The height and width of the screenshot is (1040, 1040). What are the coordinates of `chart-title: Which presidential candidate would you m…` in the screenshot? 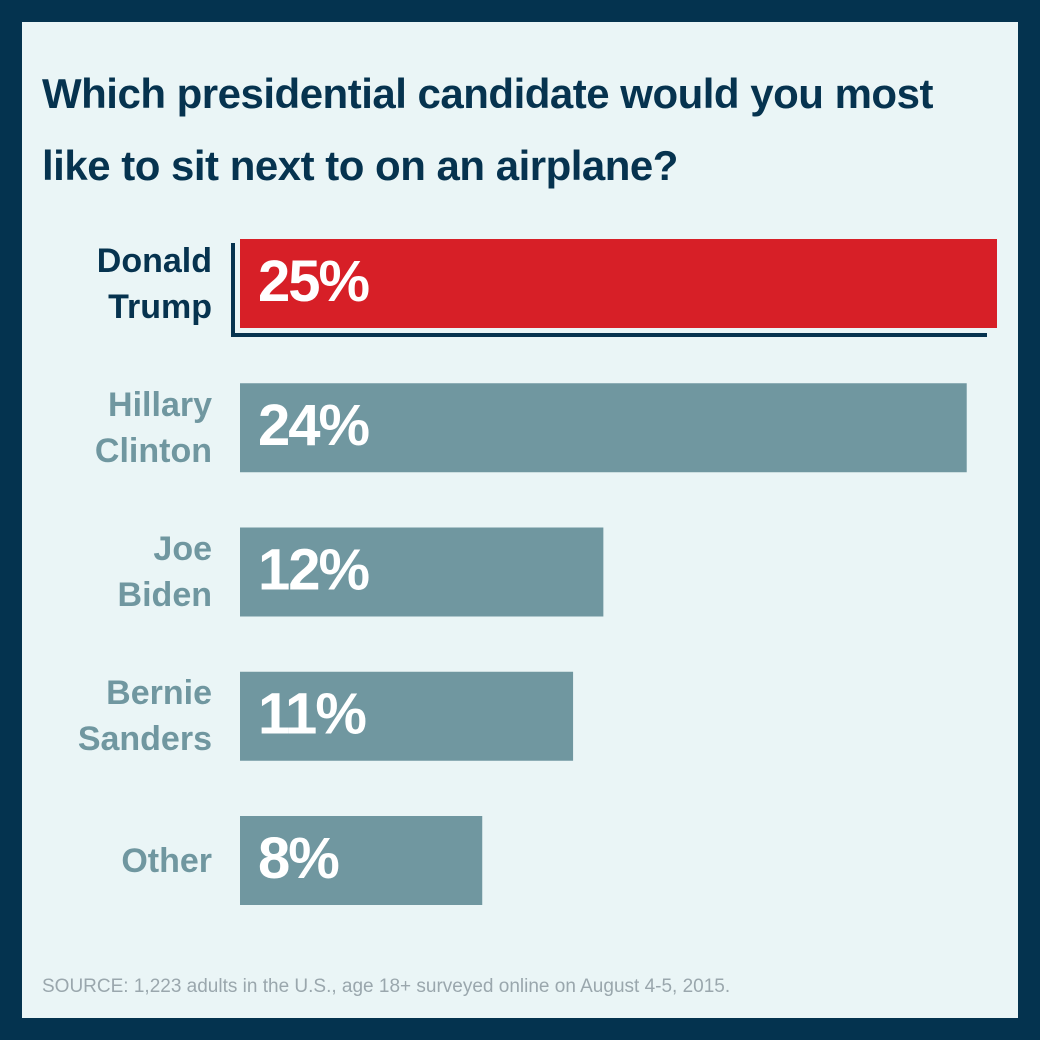 It's located at (487, 129).